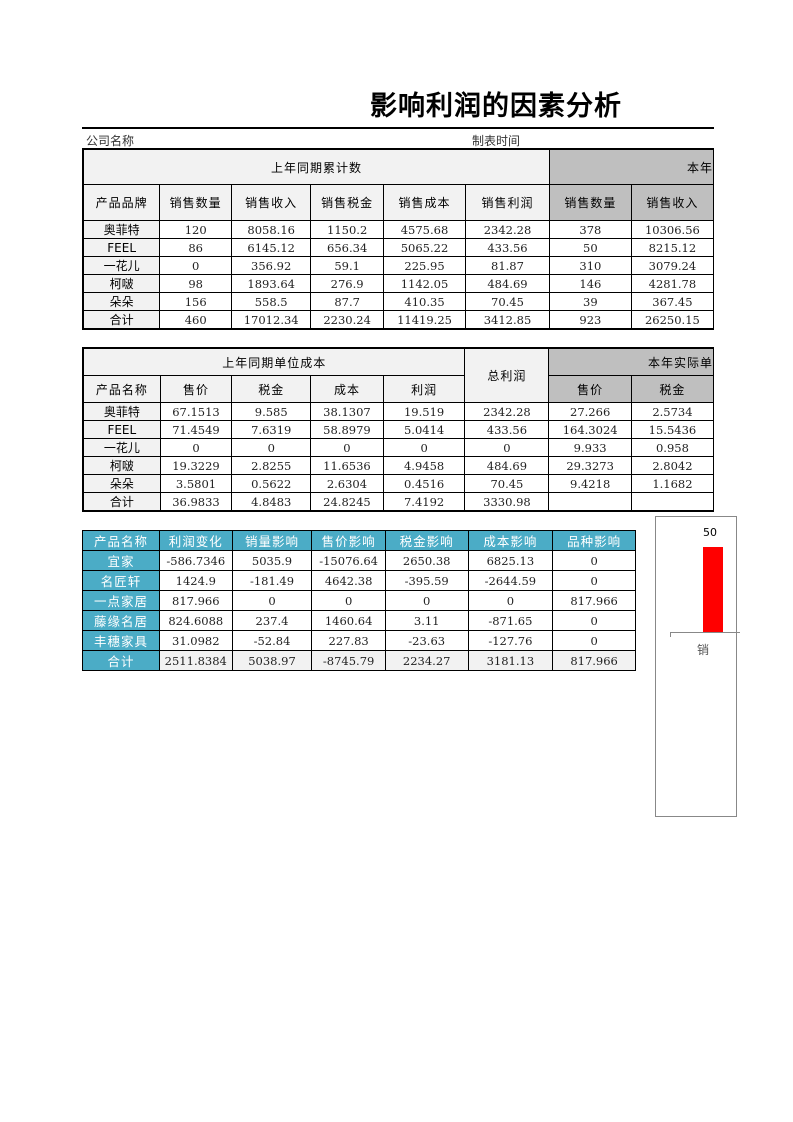 The width and height of the screenshot is (793, 1122). Describe the element at coordinates (196, 411) in the screenshot. I see `table-cell: 67.1513` at that location.